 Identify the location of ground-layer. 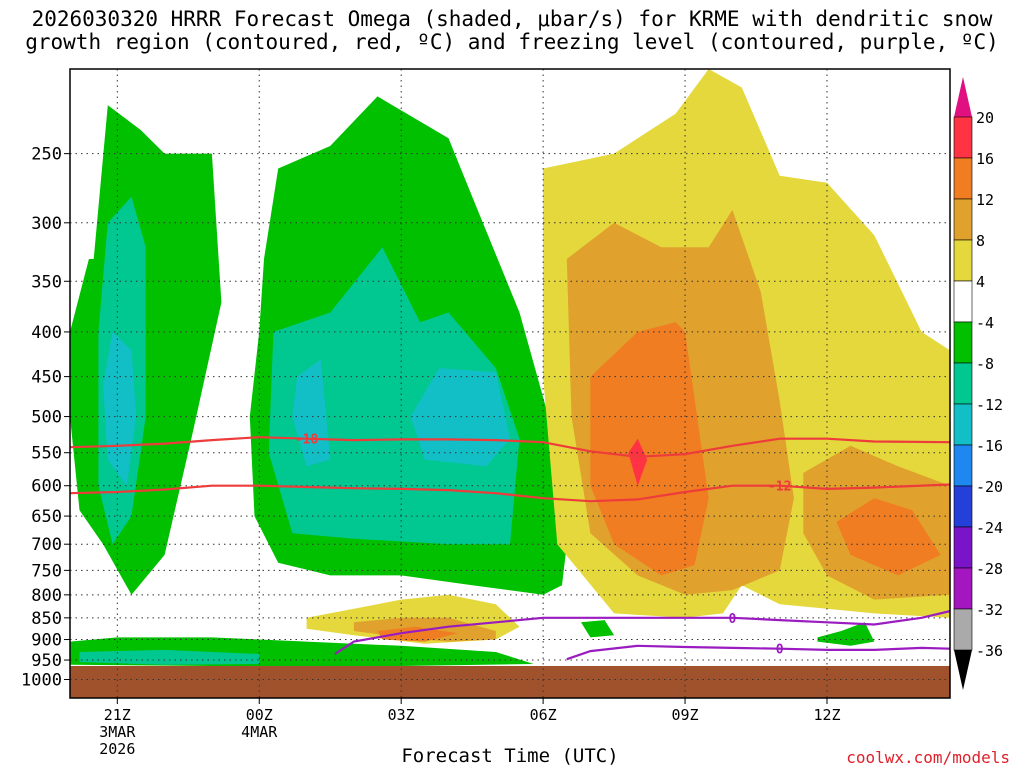
(510, 681).